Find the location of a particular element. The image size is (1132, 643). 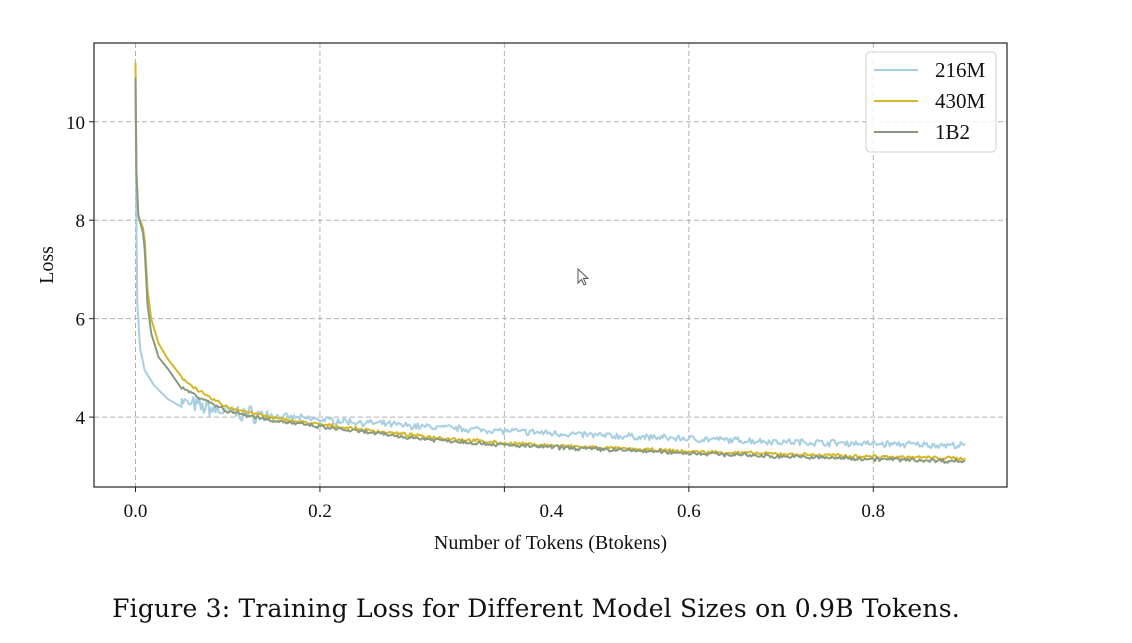

x-tick-label: 0.2 is located at coordinates (320, 511).